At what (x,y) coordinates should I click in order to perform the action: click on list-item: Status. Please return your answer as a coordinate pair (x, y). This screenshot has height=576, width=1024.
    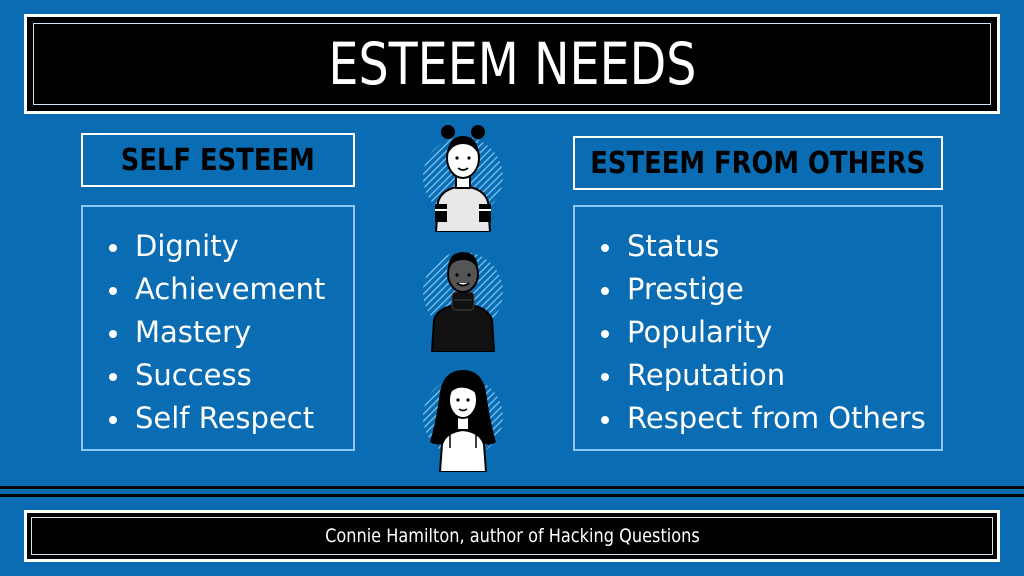
    Looking at the image, I should click on (771, 246).